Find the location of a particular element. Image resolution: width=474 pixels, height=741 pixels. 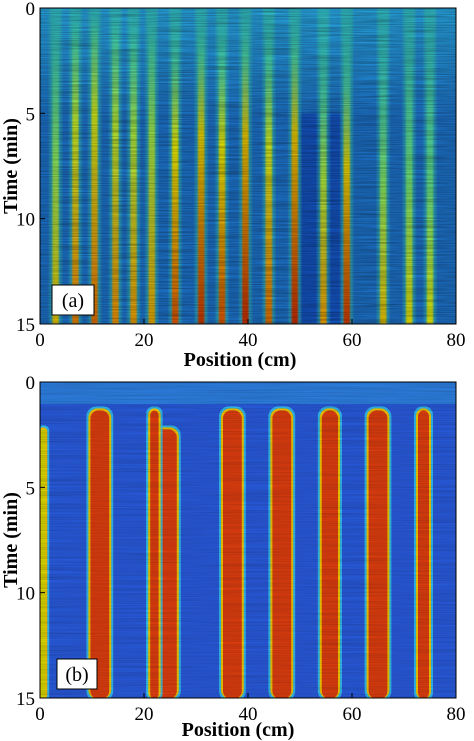

panel-a-label: (a) is located at coordinates (73, 301).